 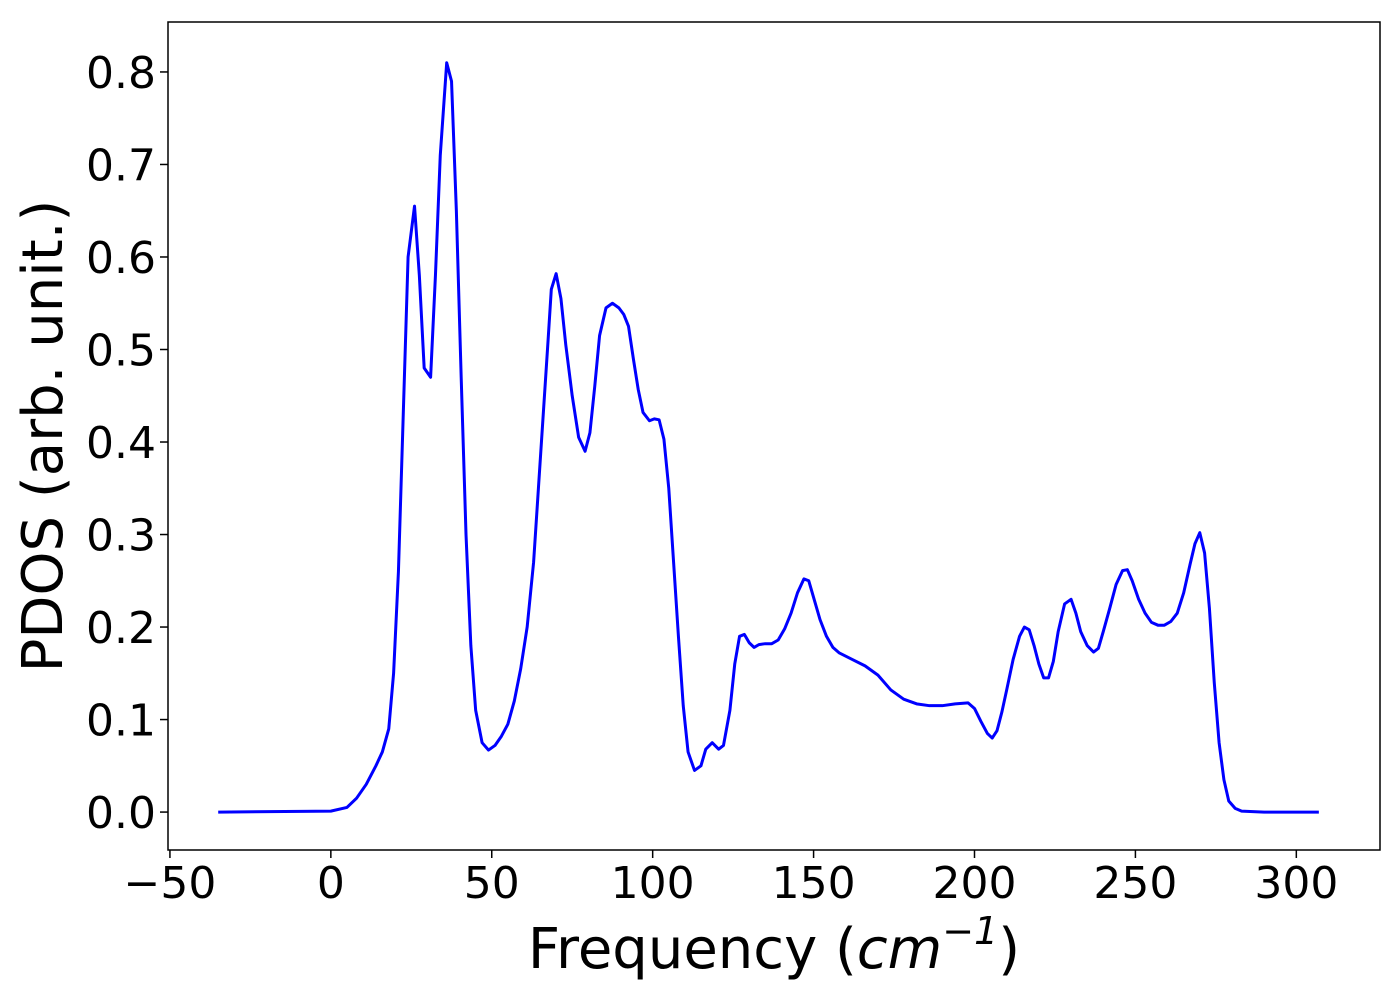 What do you see at coordinates (331, 883) in the screenshot?
I see `x-tick-label: 0` at bounding box center [331, 883].